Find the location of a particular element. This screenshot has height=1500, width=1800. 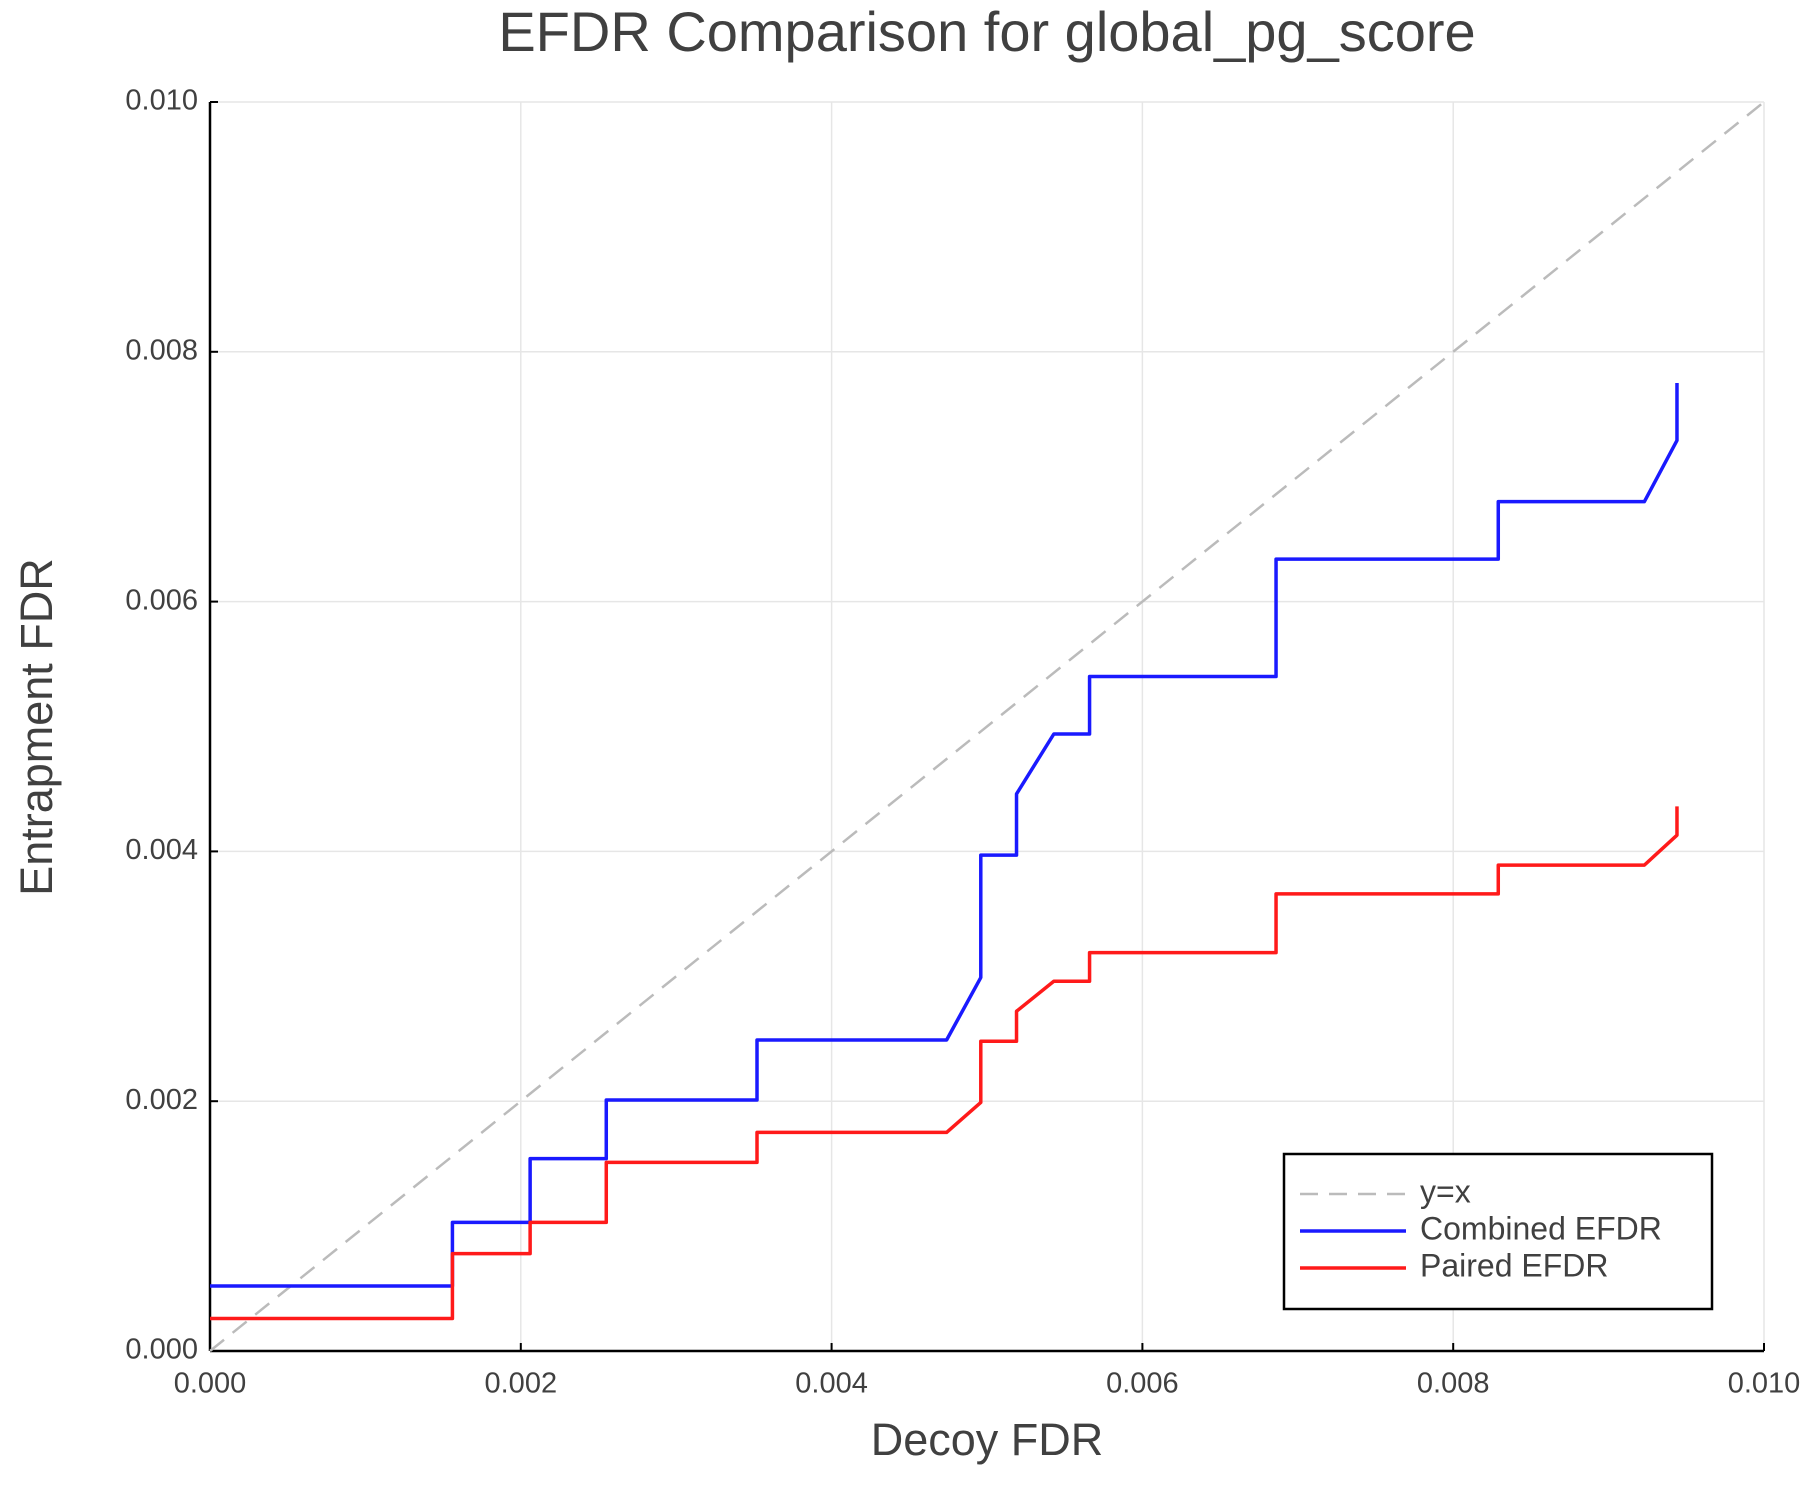

chart-title: EFDR Comparison for global_pg_score is located at coordinates (986, 31).